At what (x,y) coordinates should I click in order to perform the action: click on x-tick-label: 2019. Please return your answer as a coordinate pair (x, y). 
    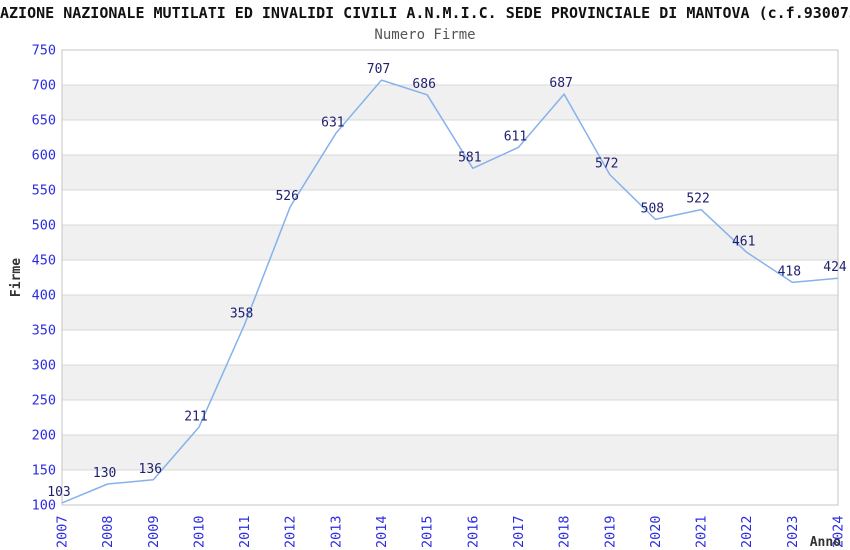
    Looking at the image, I should click on (610, 531).